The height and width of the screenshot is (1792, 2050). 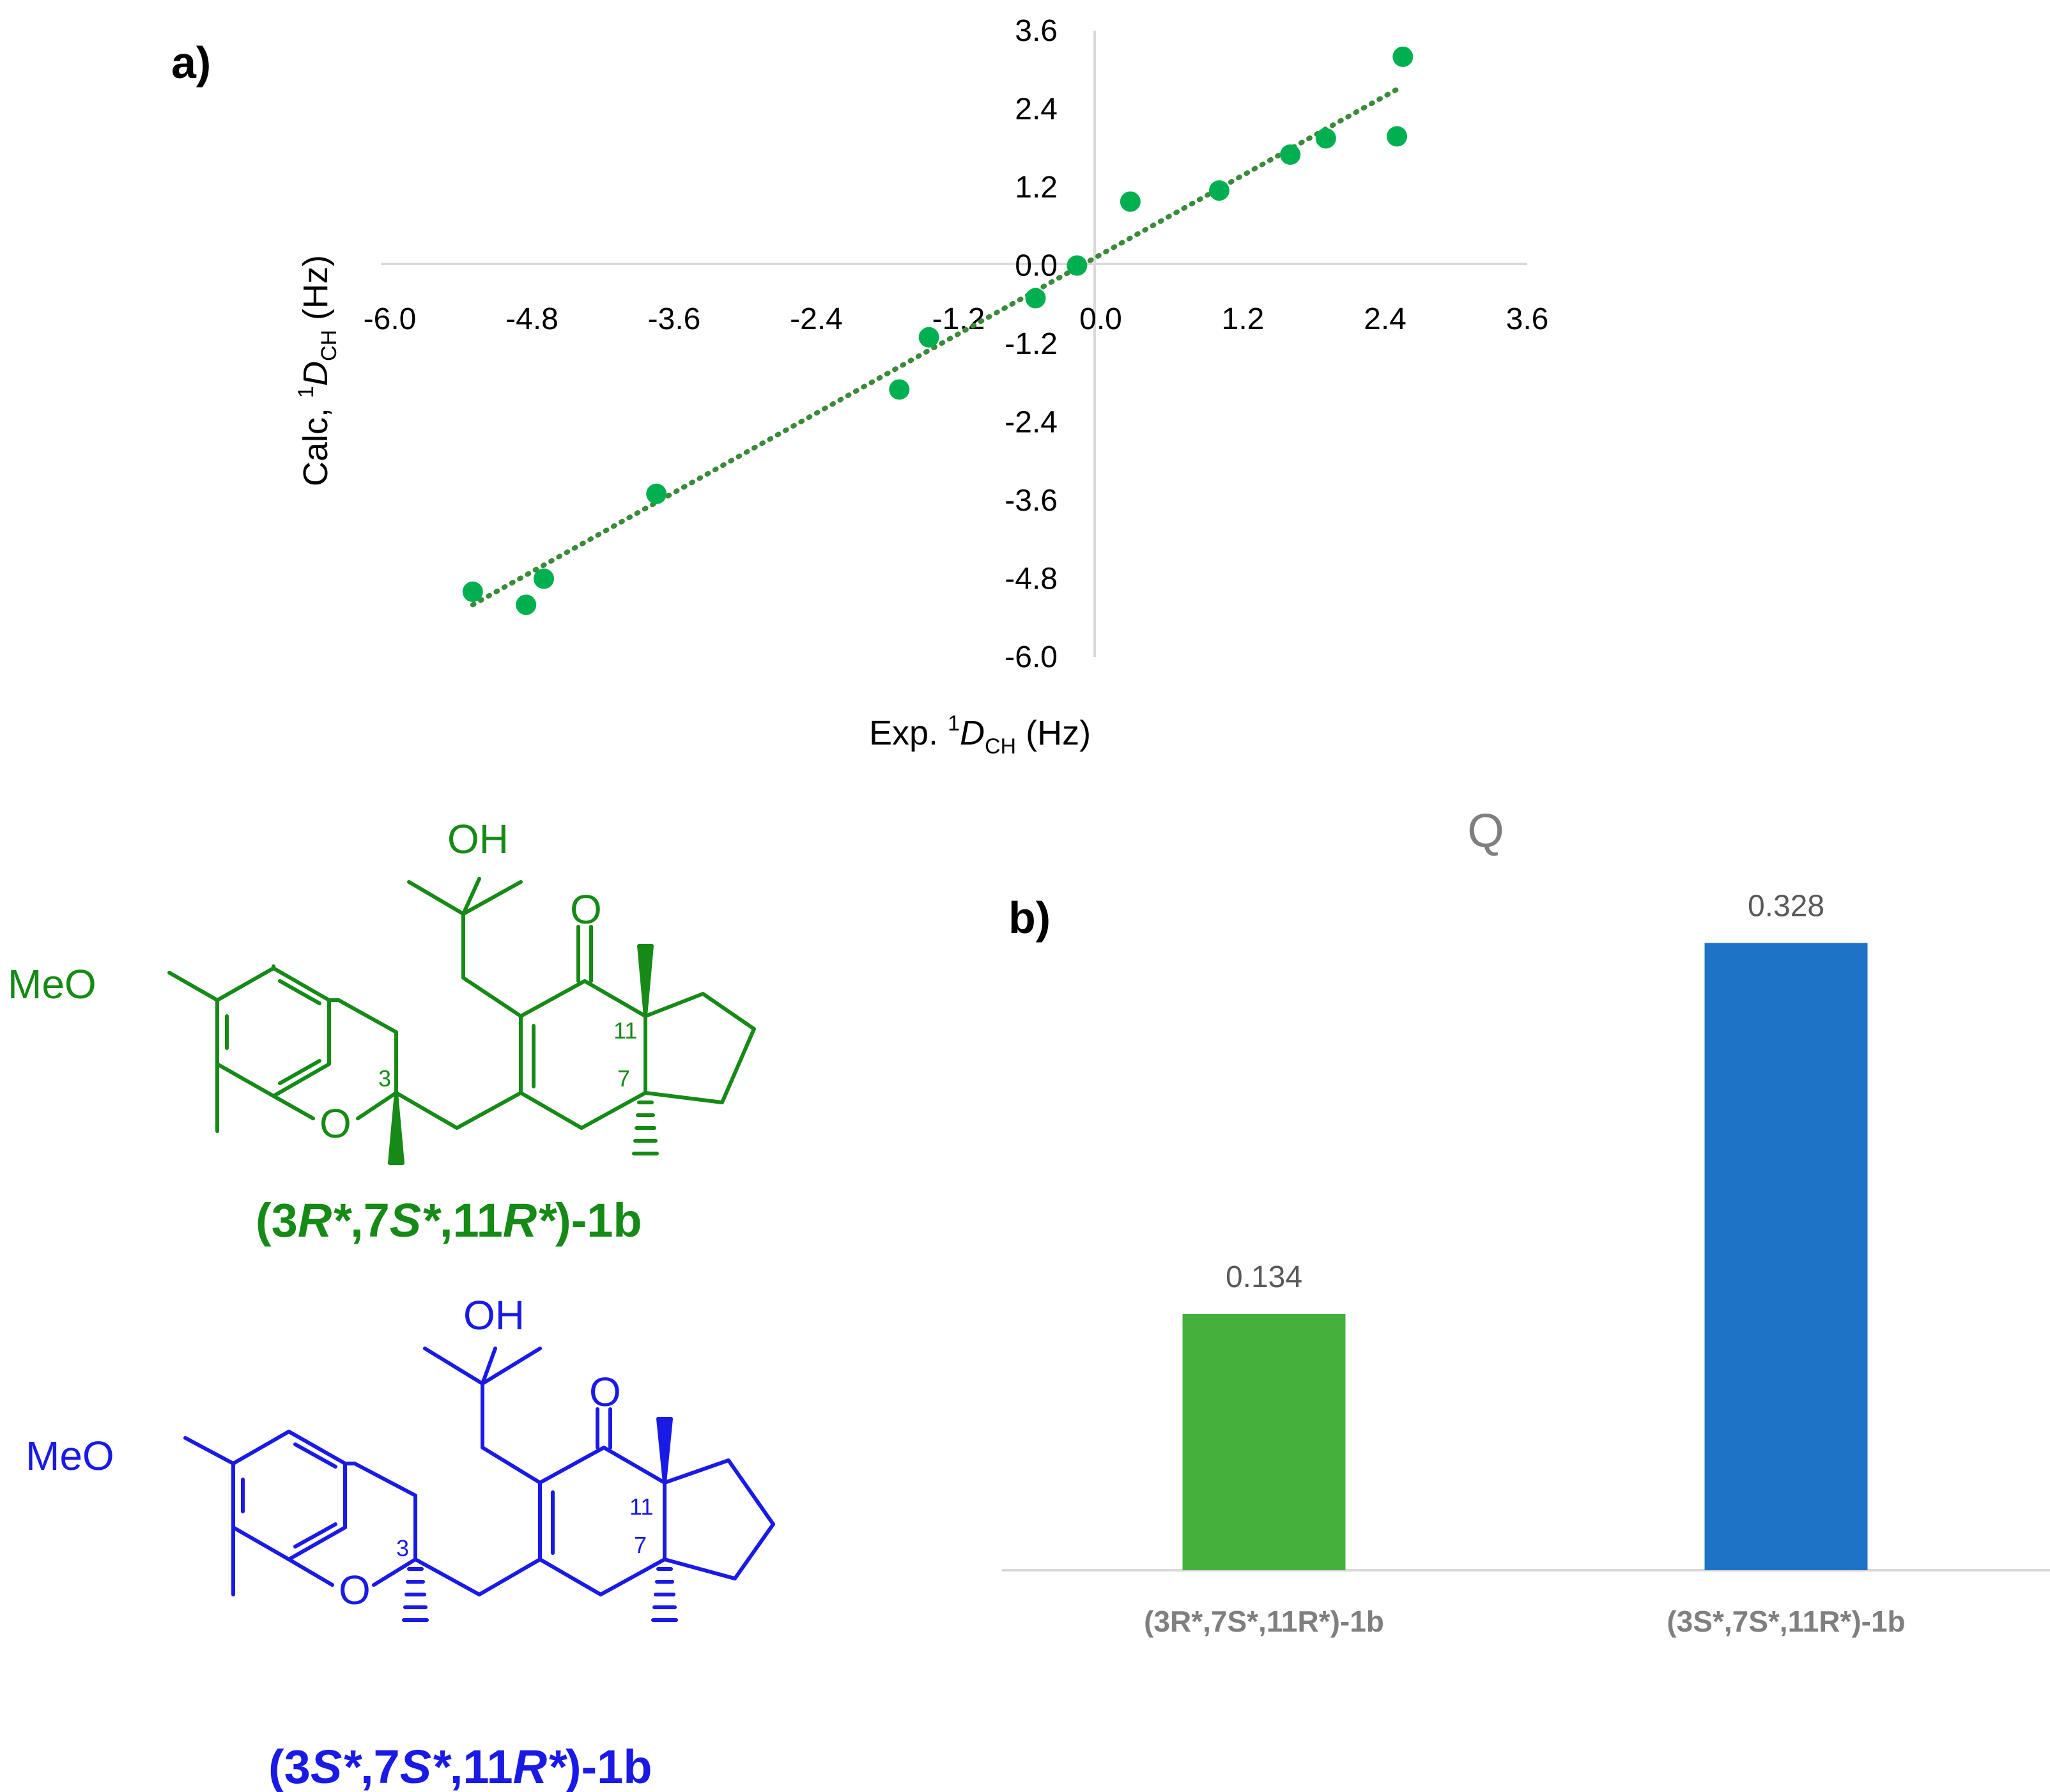 I want to click on y-axis-title-unit: (Hz), so click(x=316, y=292).